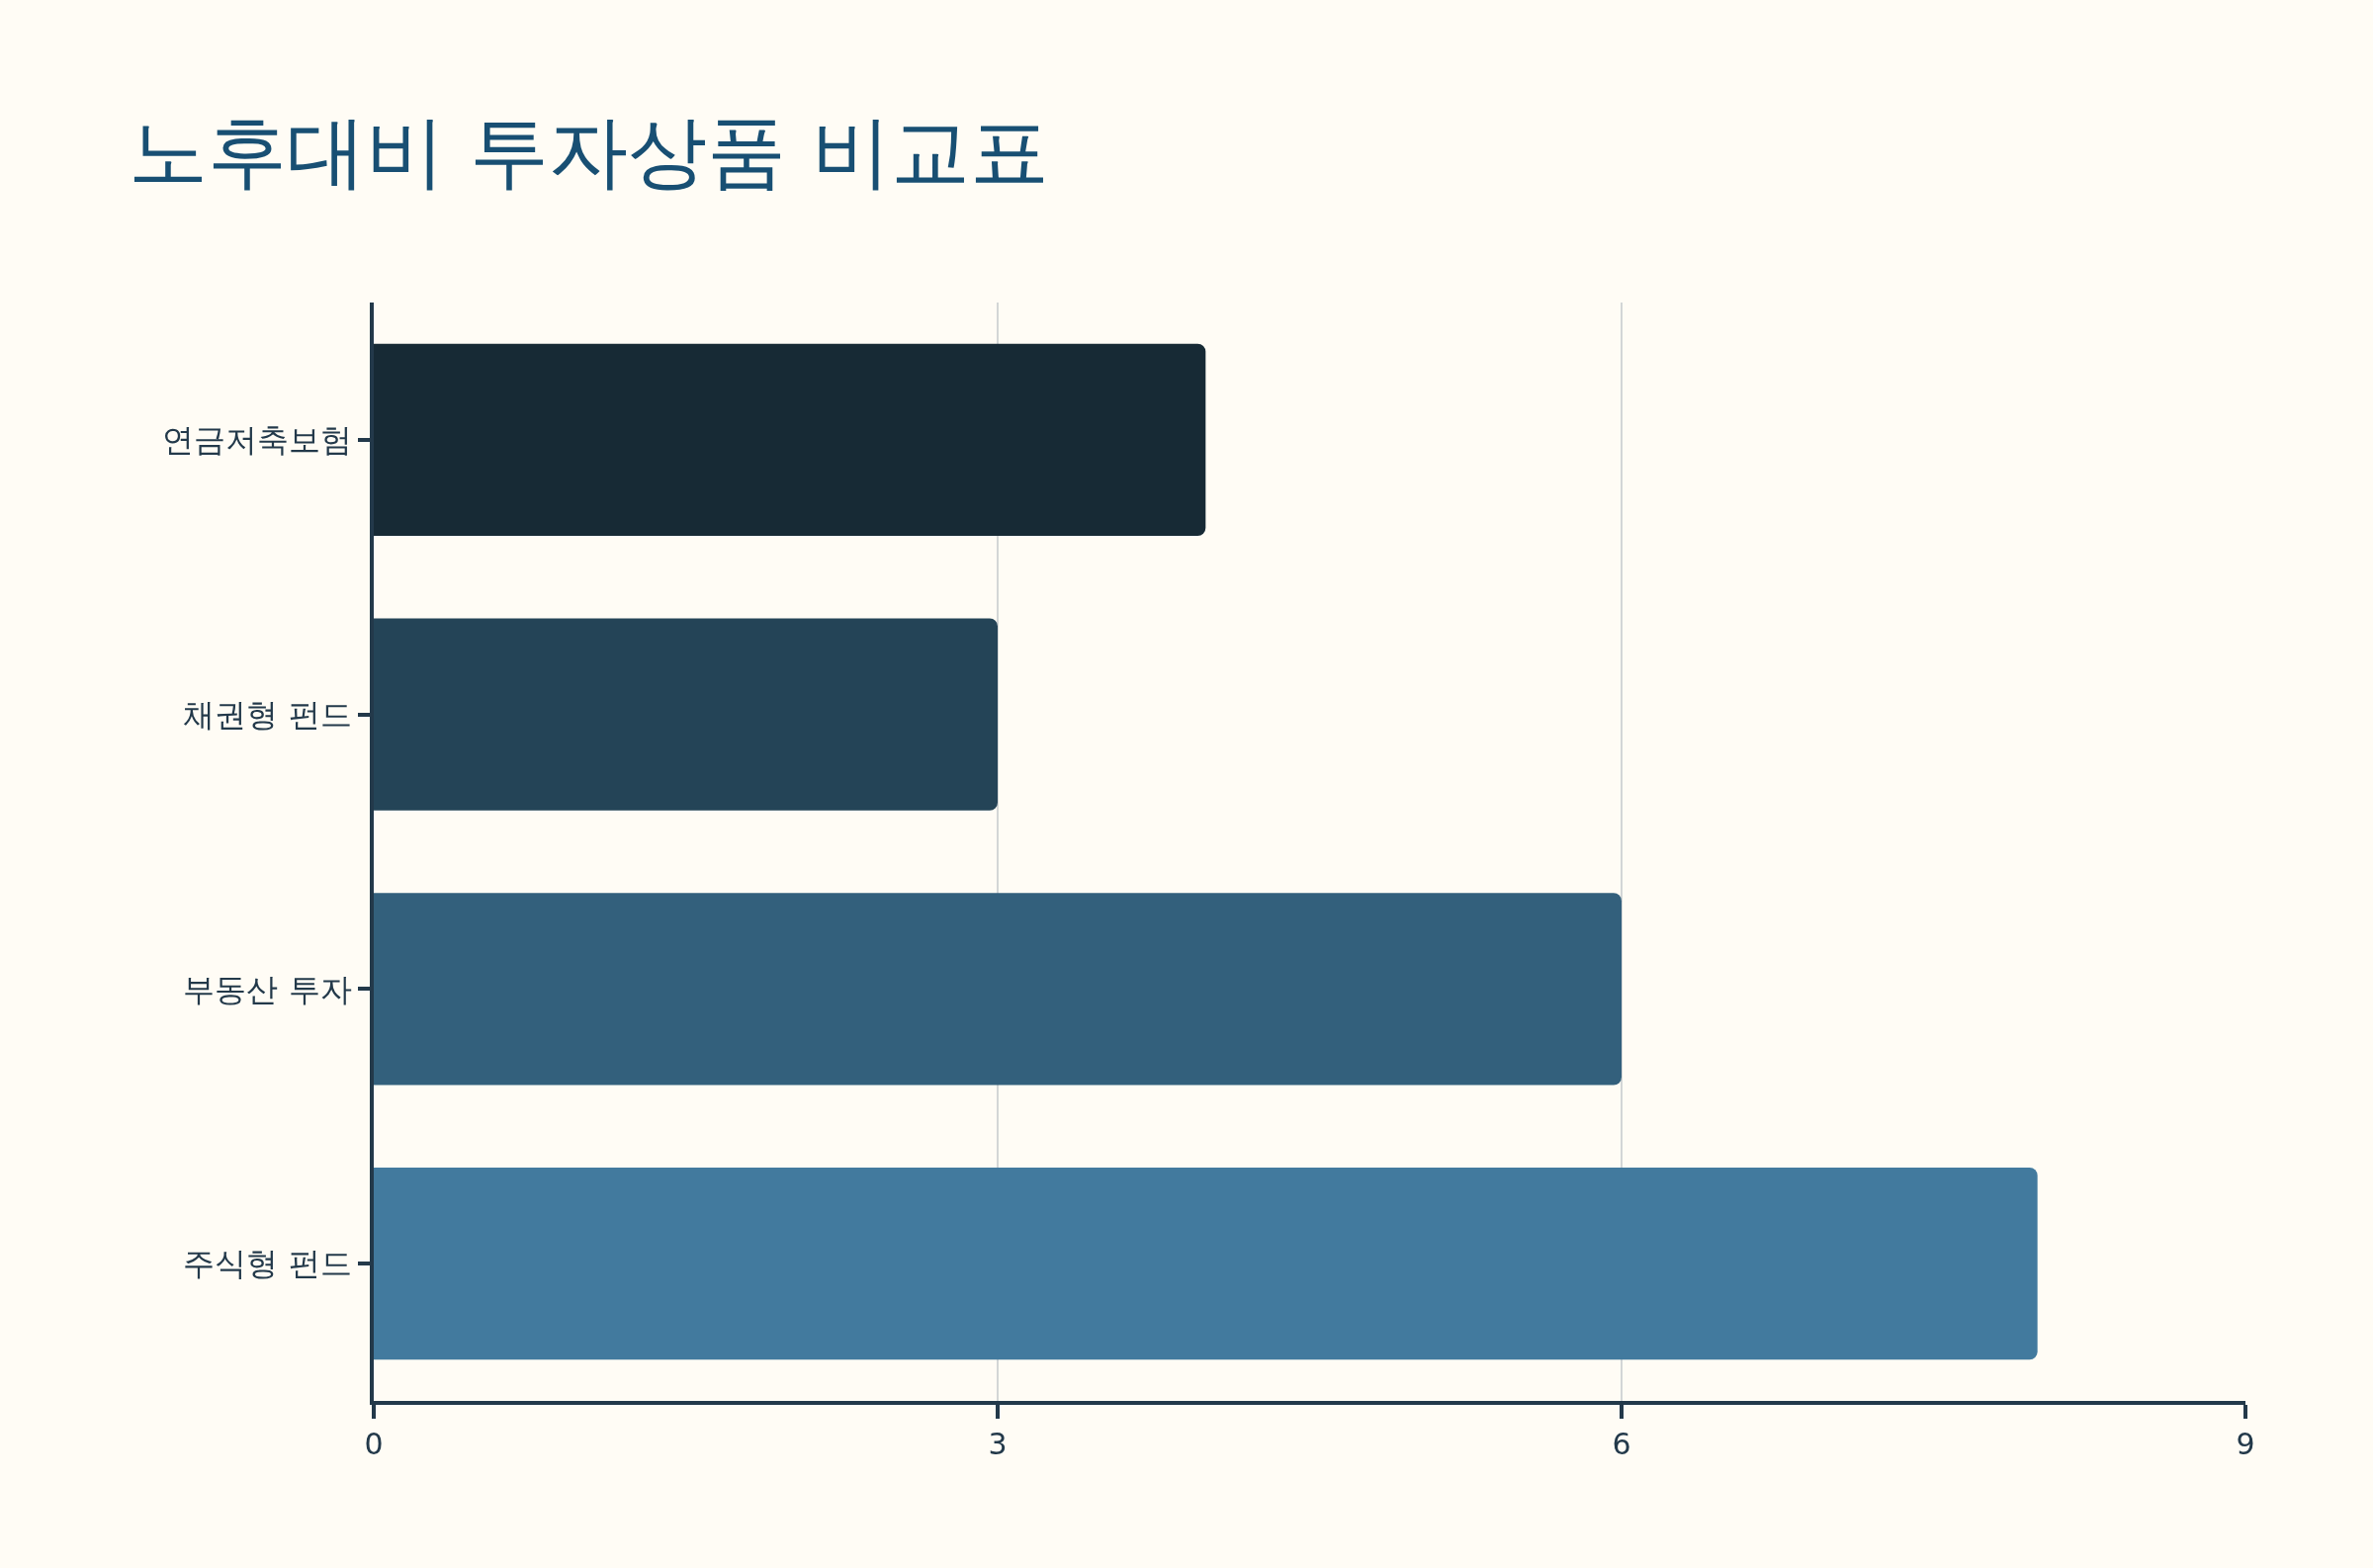 The image size is (2373, 1568). What do you see at coordinates (998, 1444) in the screenshot?
I see `x-tick-label: 3` at bounding box center [998, 1444].